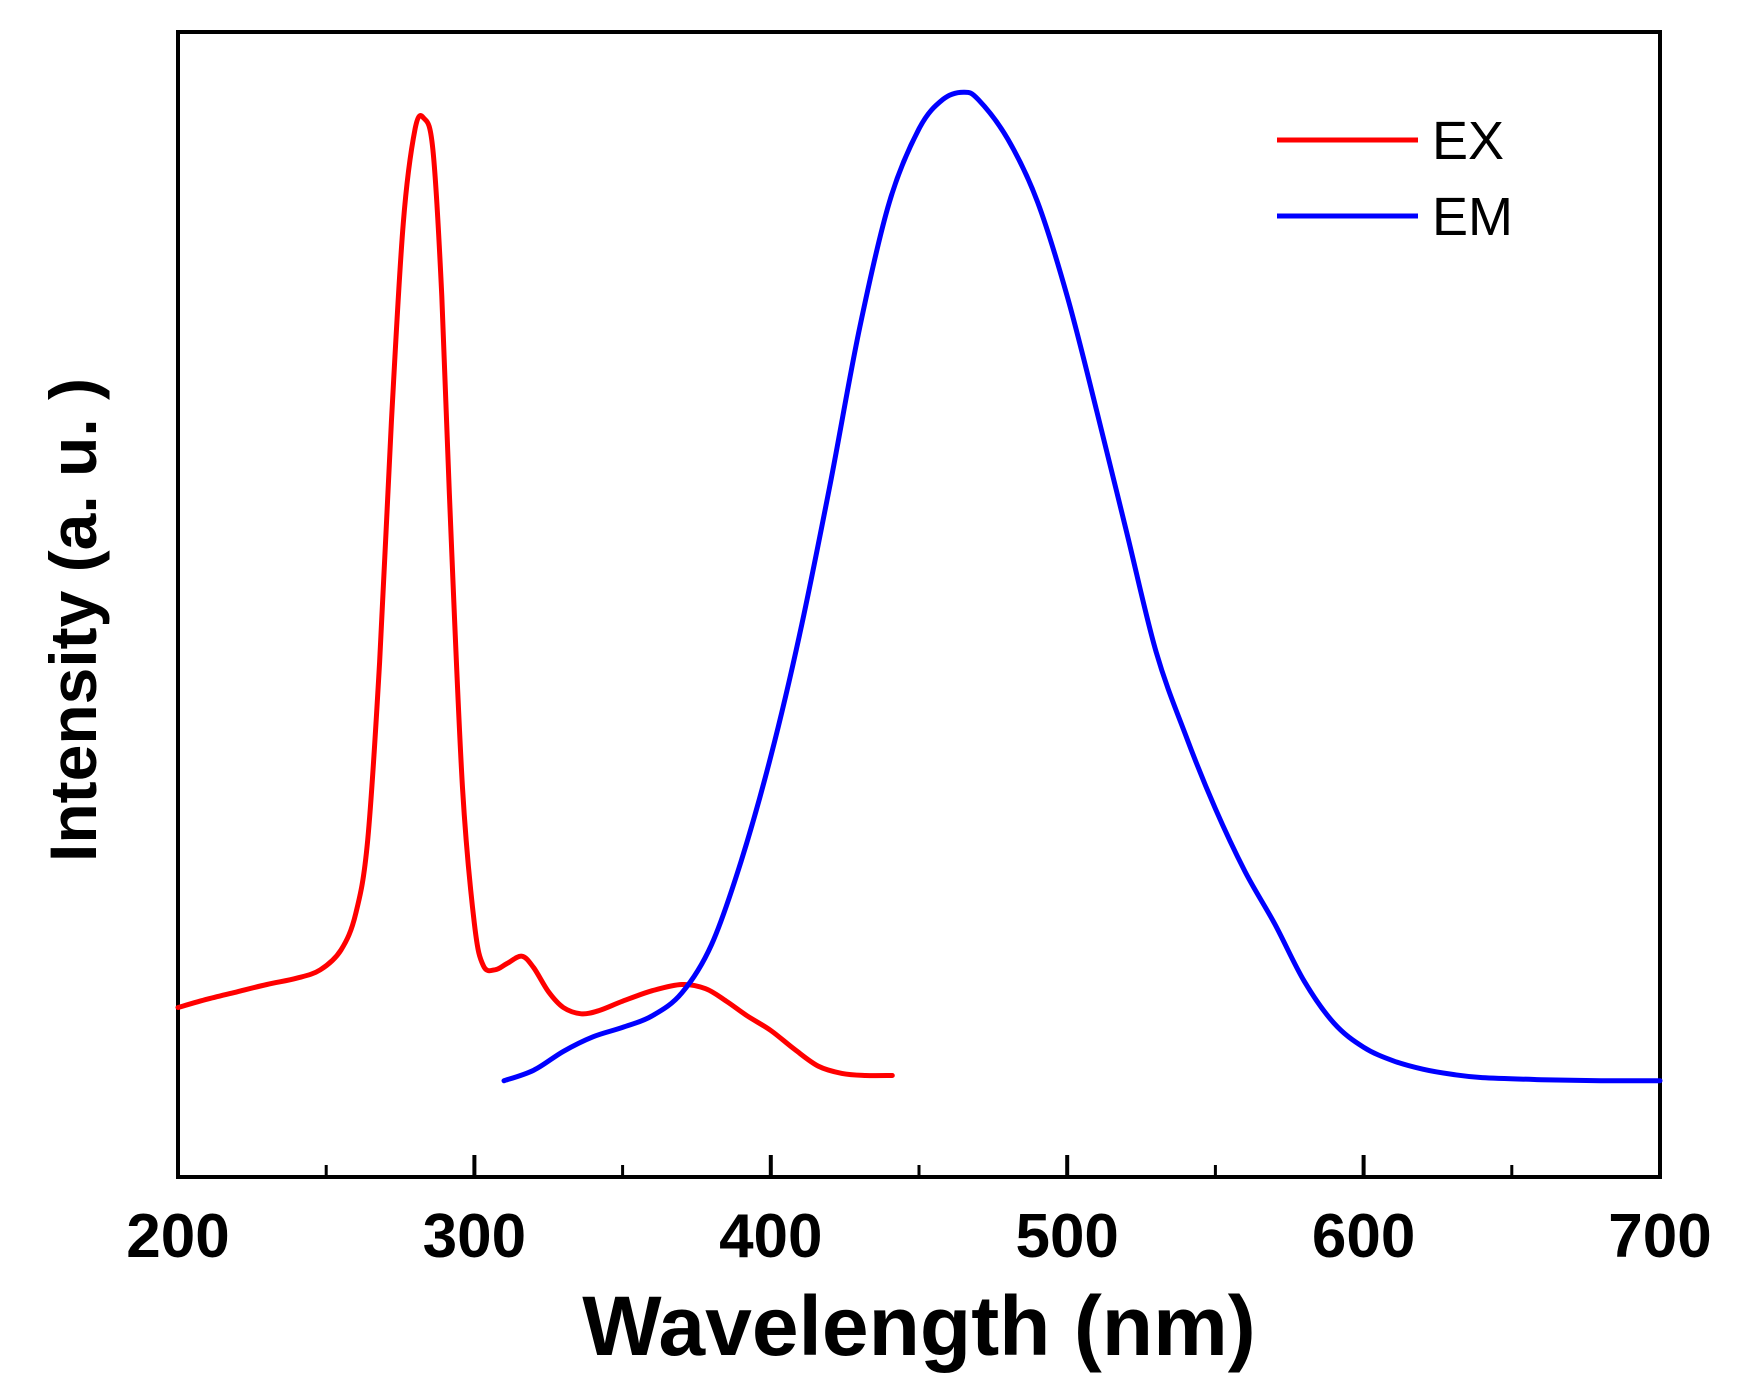 This screenshot has height=1389, width=1755. What do you see at coordinates (1395, 179) in the screenshot?
I see `legend: EX EM` at bounding box center [1395, 179].